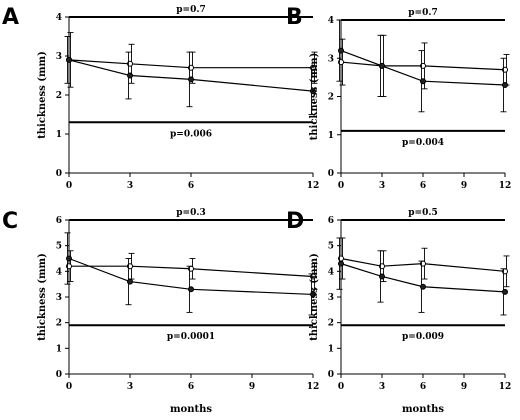 The height and width of the screenshot is (420, 520). I want to click on panel-letter: A, so click(10, 17).